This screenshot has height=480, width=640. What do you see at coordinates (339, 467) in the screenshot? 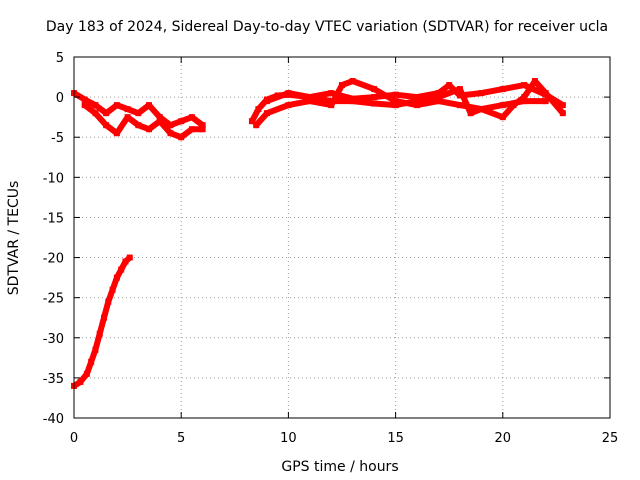
I see `x-axis-label: GPS time / hours` at bounding box center [339, 467].